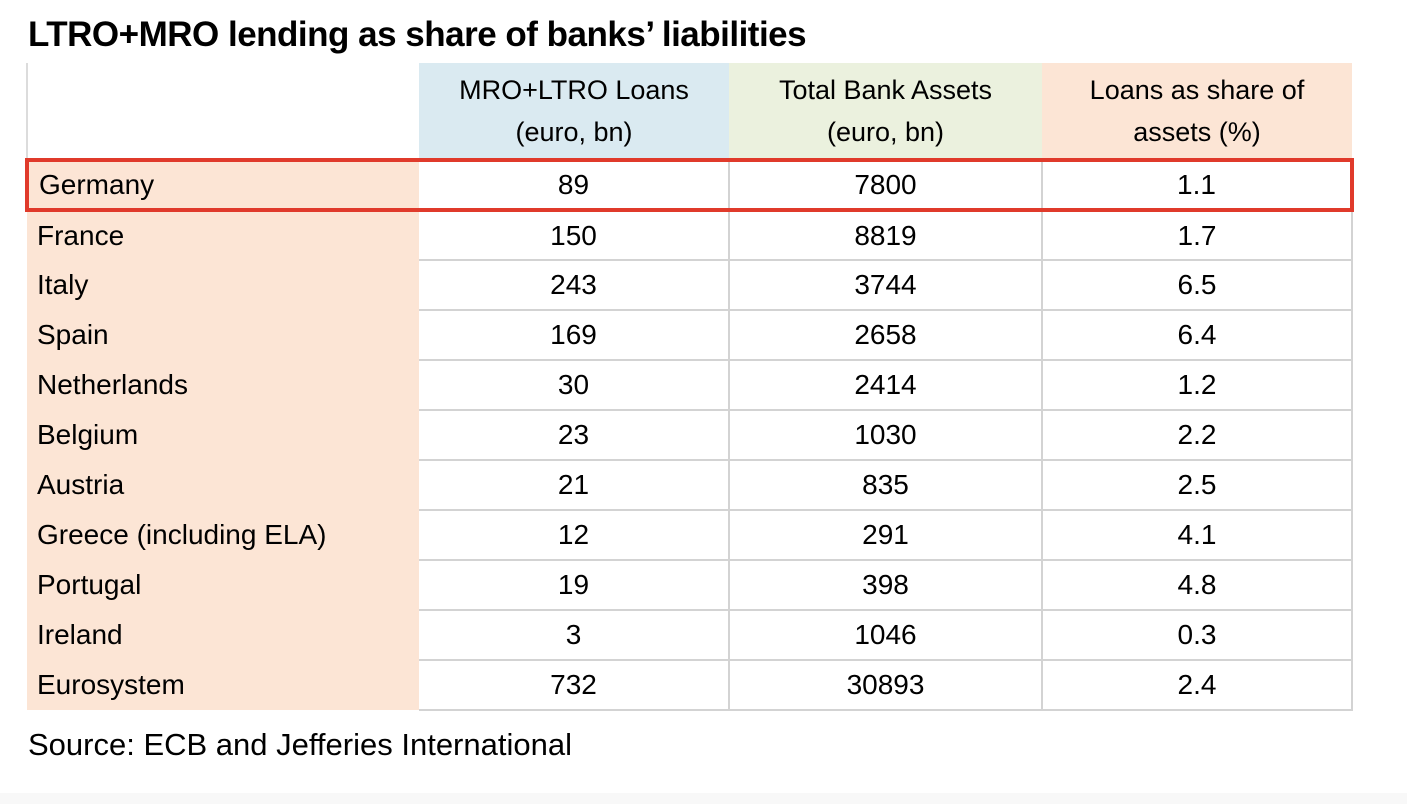  I want to click on loans-cell: 23, so click(574, 435).